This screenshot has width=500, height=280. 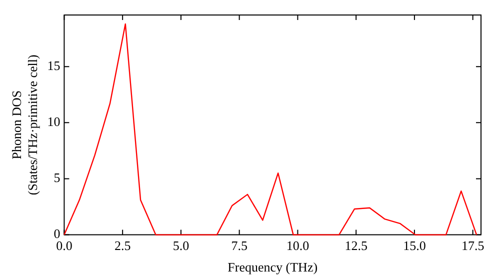 I want to click on y-tick-label: 5, so click(x=57, y=178).